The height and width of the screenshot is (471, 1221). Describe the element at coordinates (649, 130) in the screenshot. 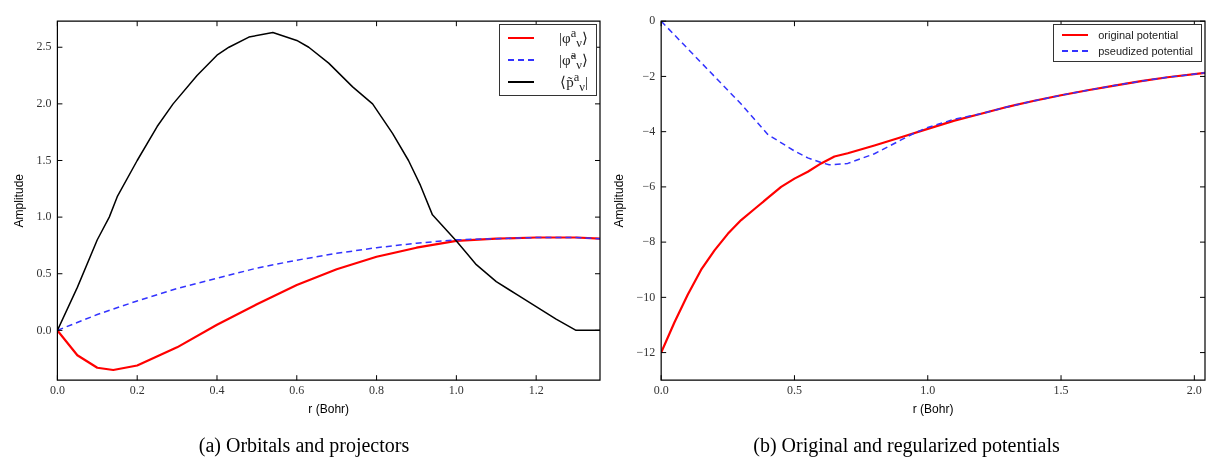

I see `y-tick-label: −4` at that location.